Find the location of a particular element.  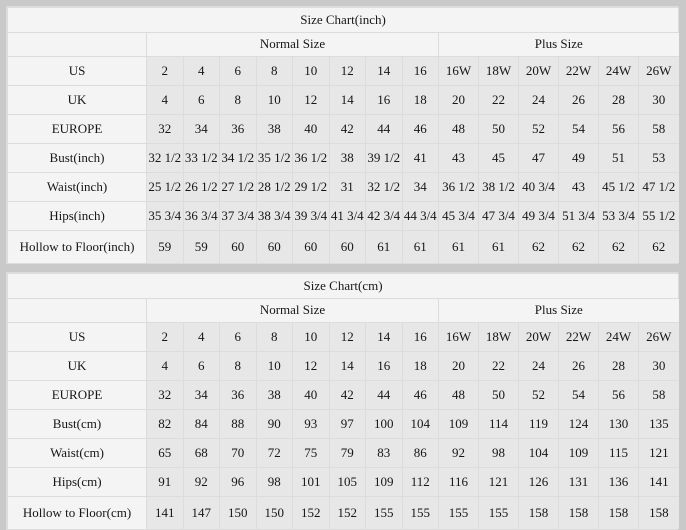

table-cell: 51 is located at coordinates (618, 158).